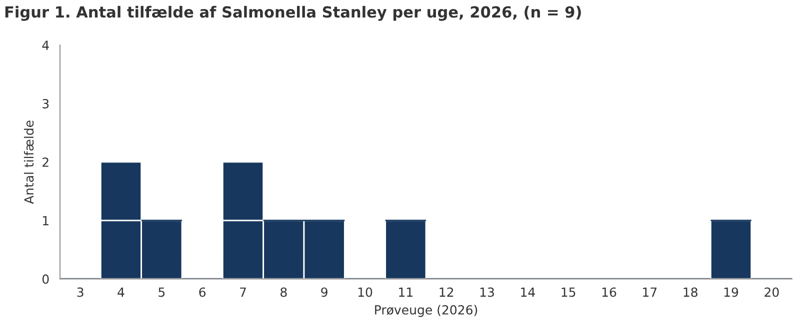  I want to click on y-tick-label: 1, so click(45, 221).